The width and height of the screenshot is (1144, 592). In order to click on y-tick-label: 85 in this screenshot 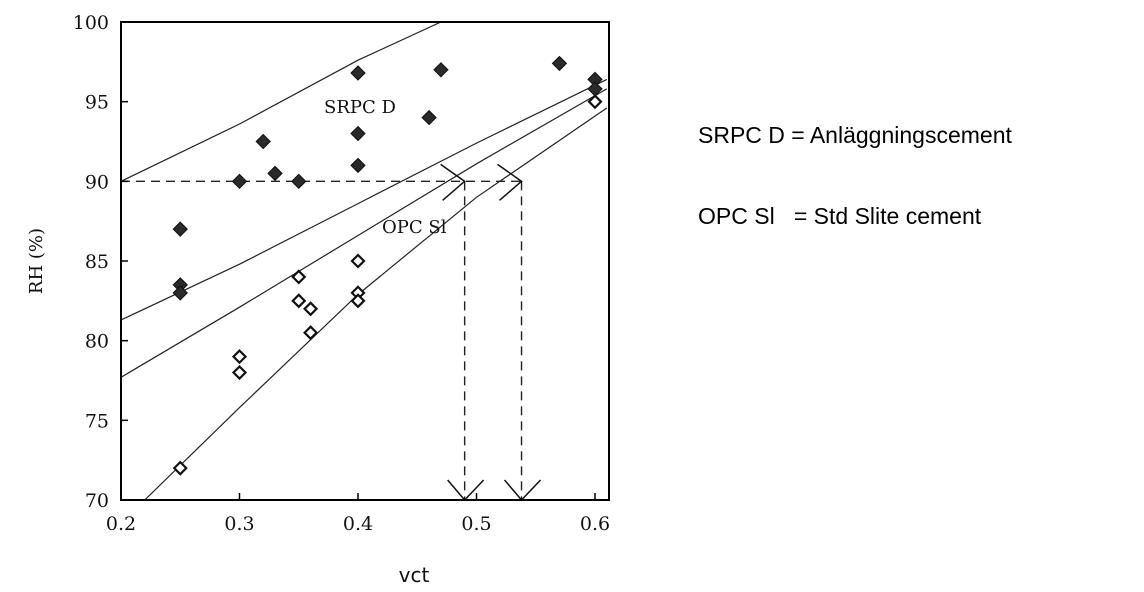, I will do `click(97, 262)`.